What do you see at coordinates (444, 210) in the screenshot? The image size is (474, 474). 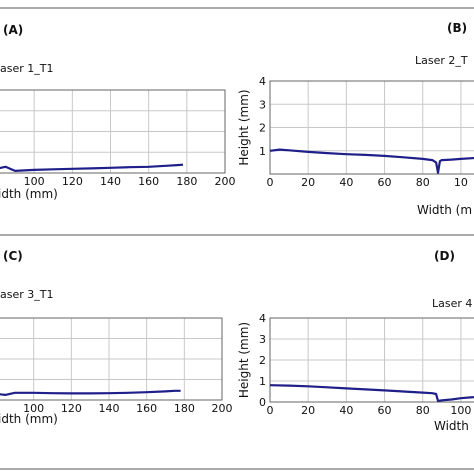 I see `x-axis-label: Width (m` at bounding box center [444, 210].